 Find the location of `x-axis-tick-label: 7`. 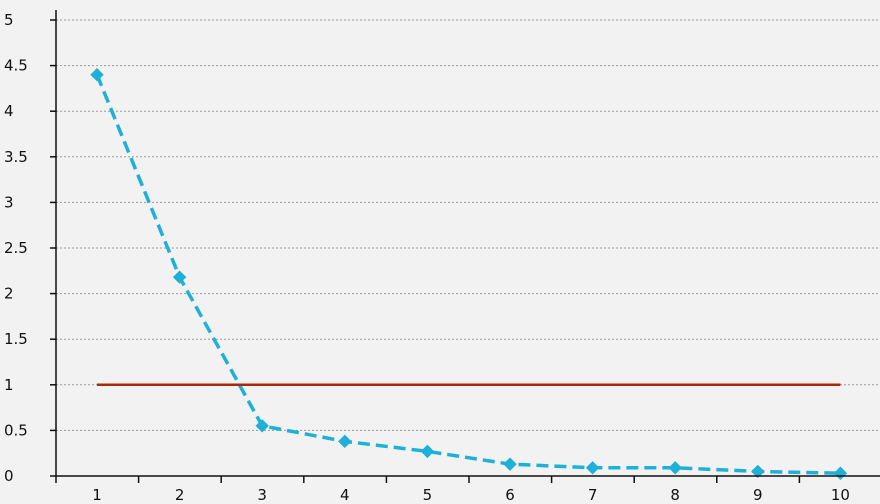

x-axis-tick-label: 7 is located at coordinates (593, 495).